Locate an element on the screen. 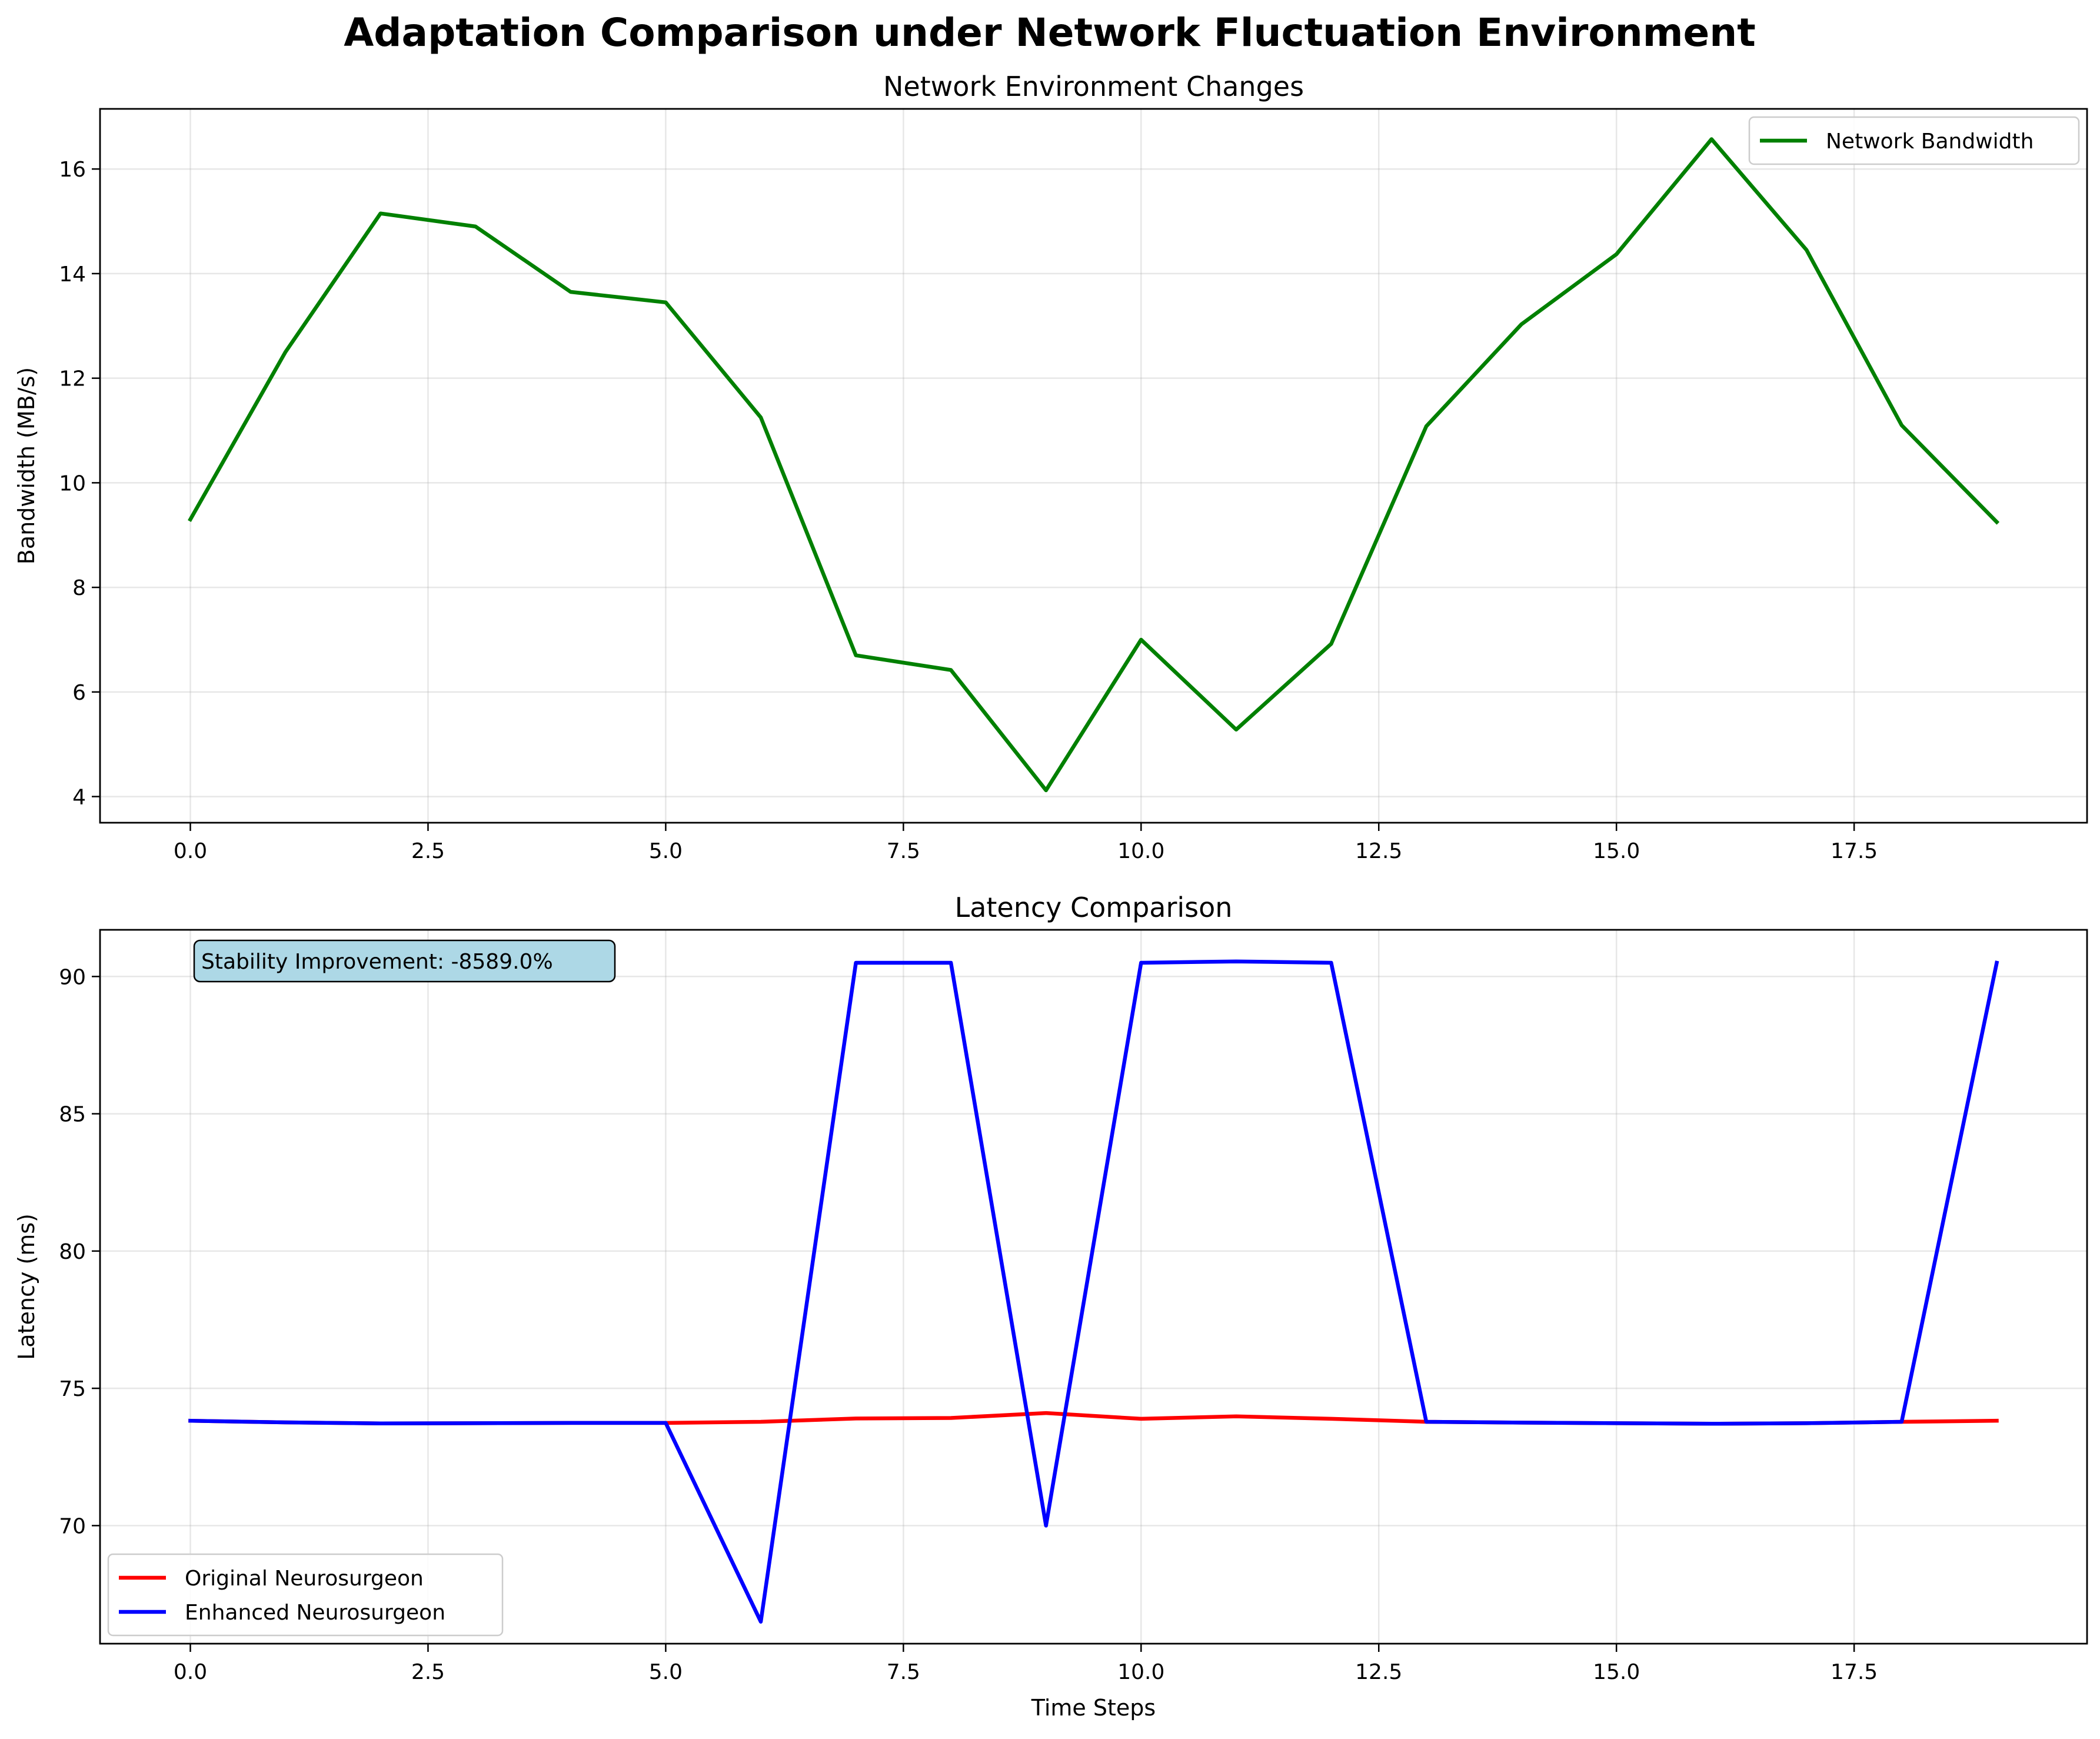 The image size is (2100, 1739). y-tick-label: 10 is located at coordinates (72, 484).